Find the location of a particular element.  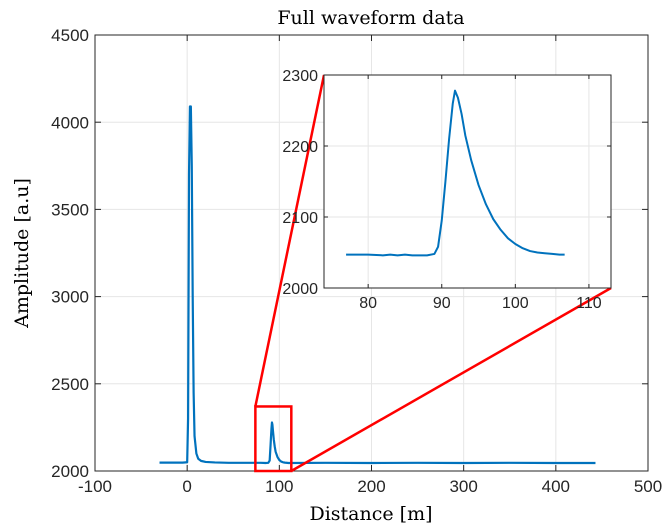

main-x-tick-label: 500 is located at coordinates (648, 486).